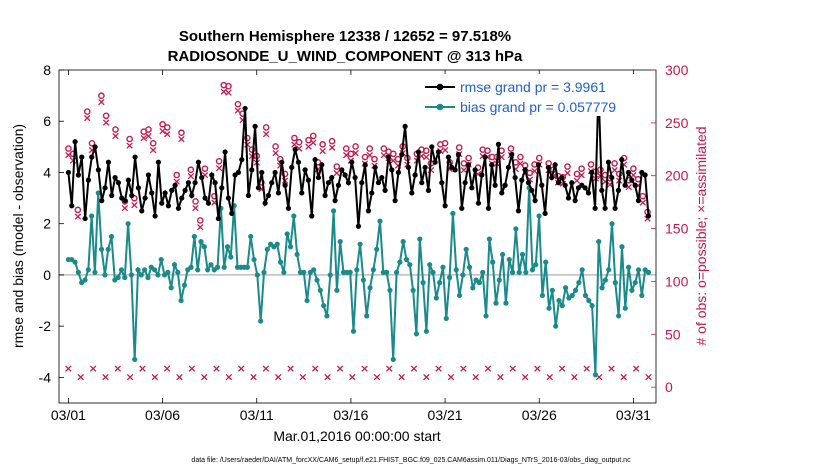 This screenshot has height=470, width=830. Describe the element at coordinates (45, 326) in the screenshot. I see `y-left-tick-label: -2` at that location.